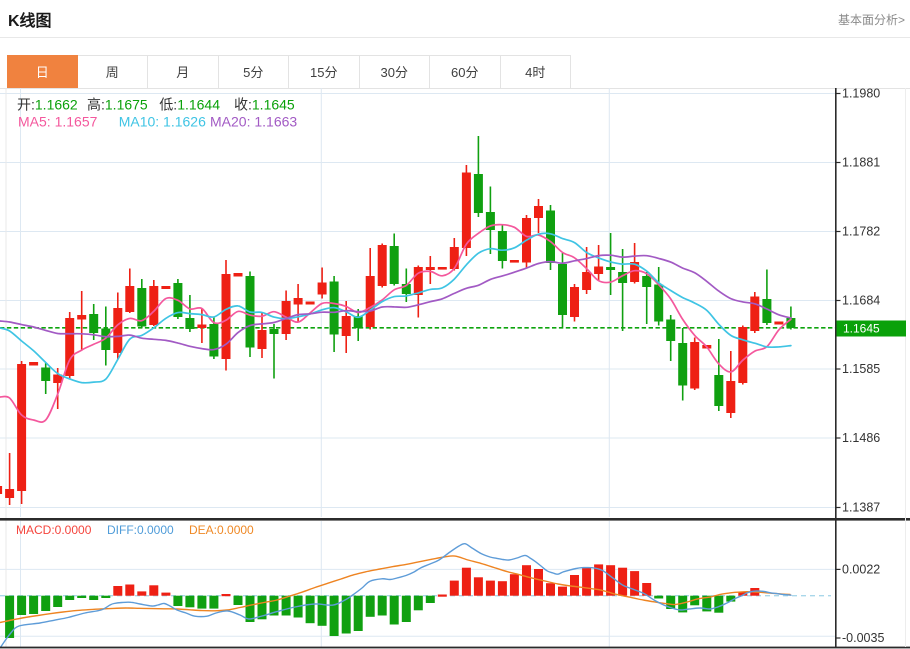  Describe the element at coordinates (58, 122) in the screenshot. I see `svg-text: MA5: 1.1657` at that location.